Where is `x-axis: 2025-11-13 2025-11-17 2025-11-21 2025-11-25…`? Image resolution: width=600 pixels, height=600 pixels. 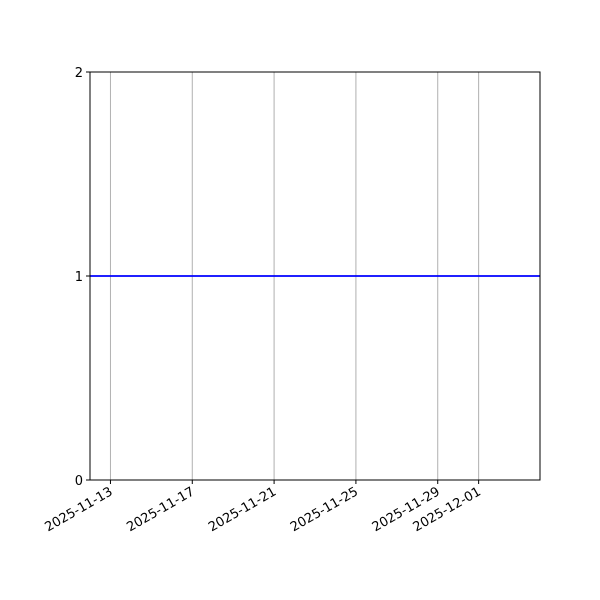
x-axis: 2025-11-13 2025-11-17 2025-11-21 2025-11-25… is located at coordinates (263, 507).